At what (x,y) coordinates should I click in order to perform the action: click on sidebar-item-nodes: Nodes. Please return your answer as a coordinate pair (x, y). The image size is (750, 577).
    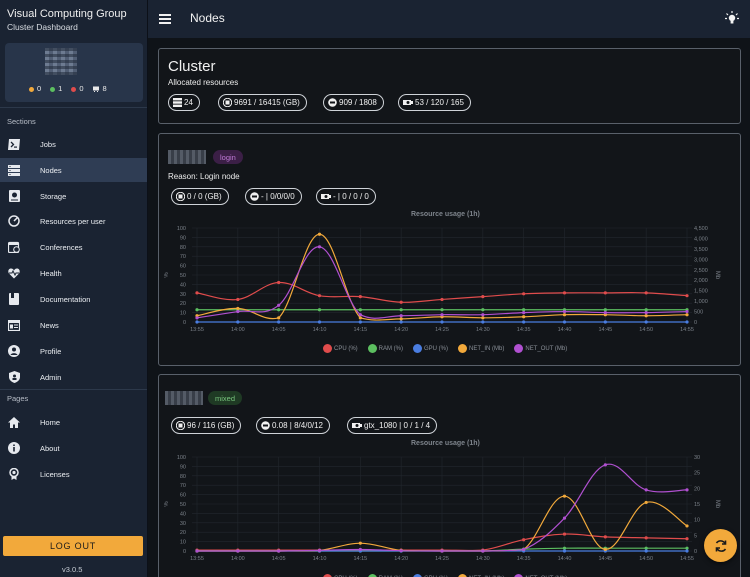
    Looking at the image, I should click on (73, 170).